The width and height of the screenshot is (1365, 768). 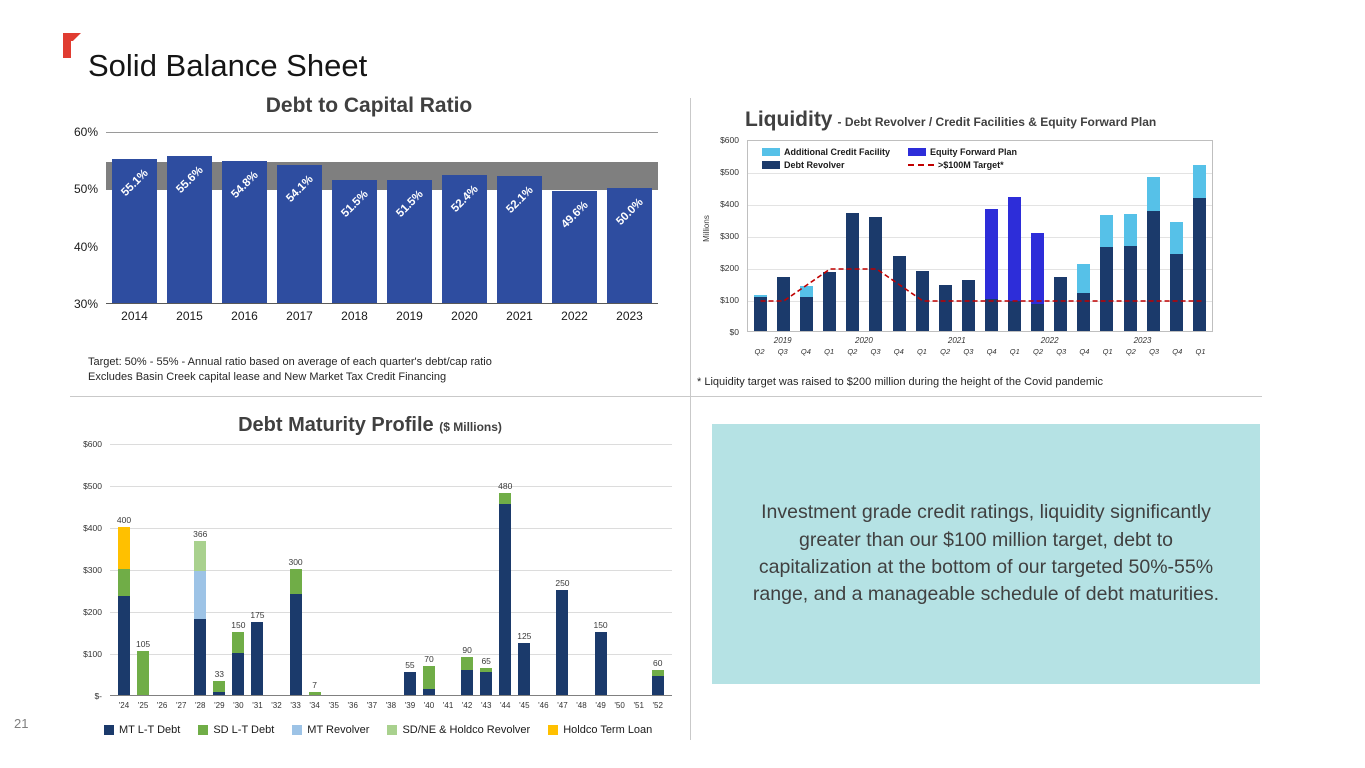 What do you see at coordinates (85, 304) in the screenshot?
I see `axis-tick: 30%` at bounding box center [85, 304].